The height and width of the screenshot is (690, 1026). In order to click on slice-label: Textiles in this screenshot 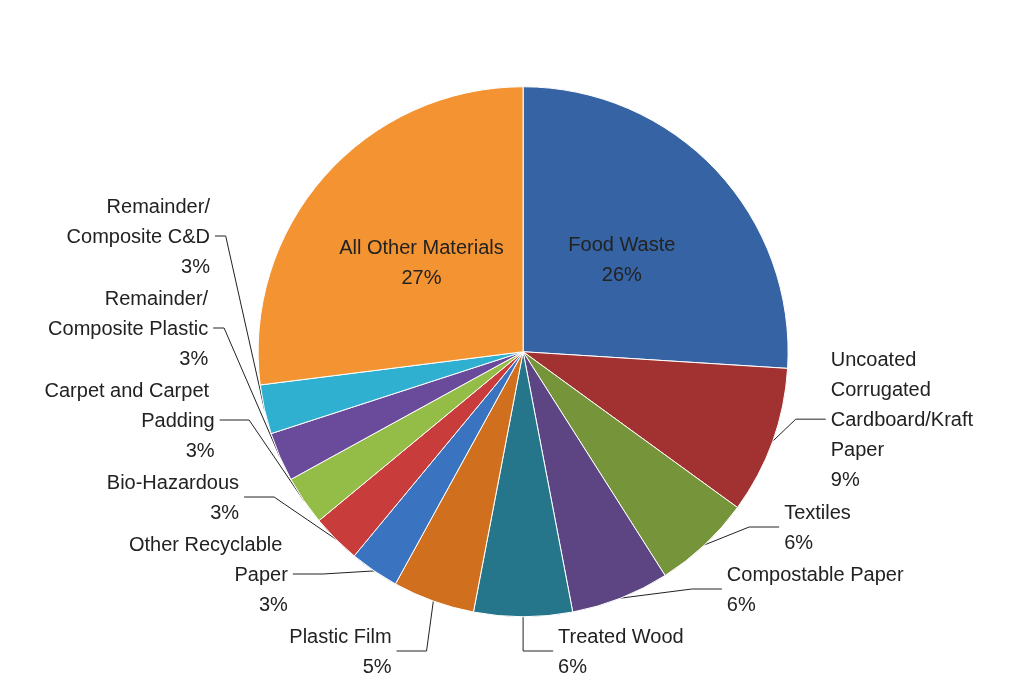, I will do `click(817, 512)`.